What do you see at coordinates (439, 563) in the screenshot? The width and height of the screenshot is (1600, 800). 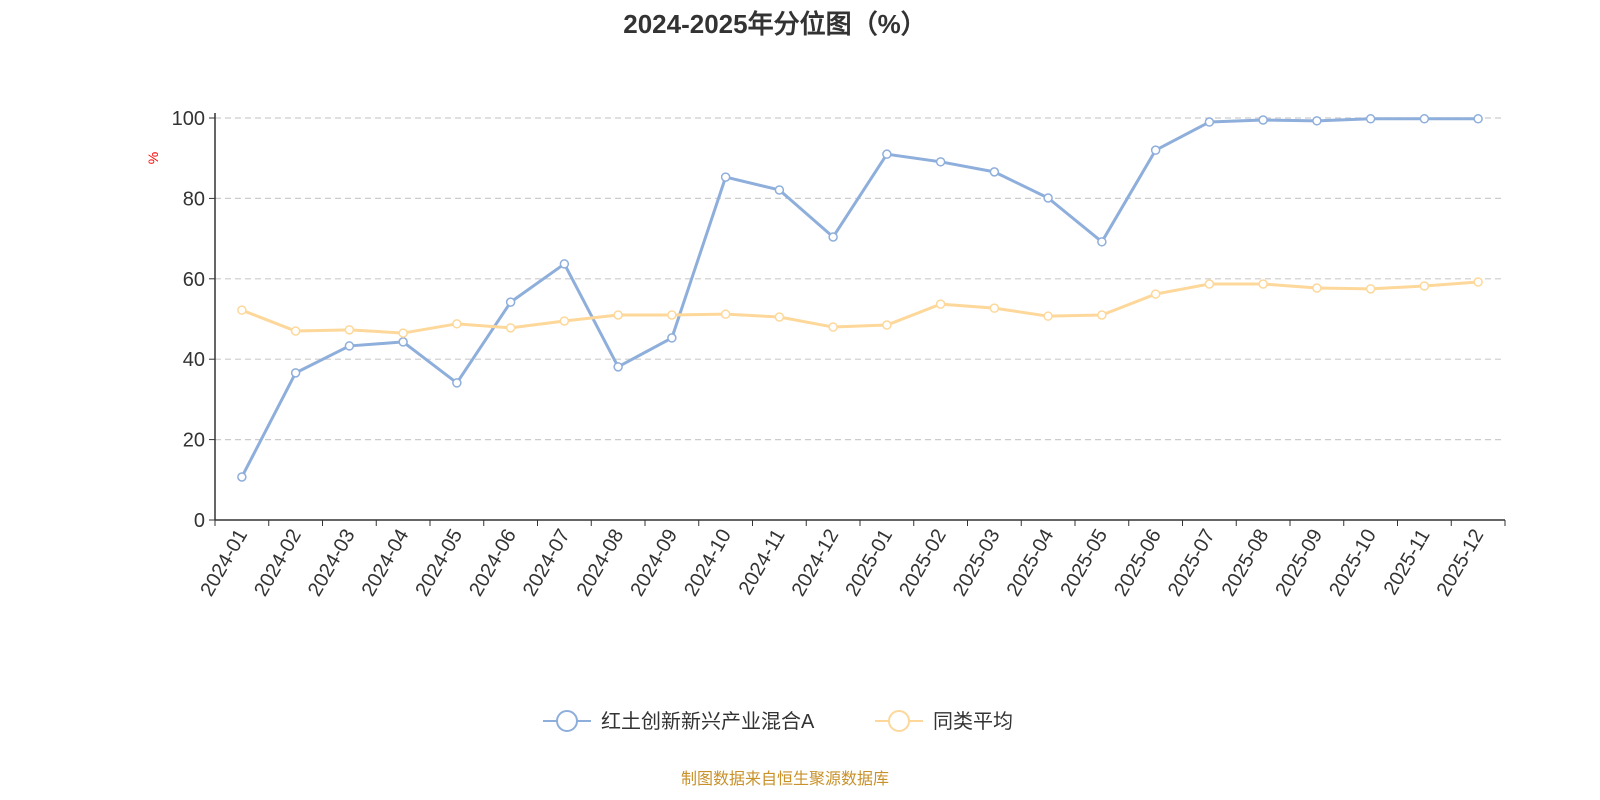 I see `x-tick-label: 2024-05` at bounding box center [439, 563].